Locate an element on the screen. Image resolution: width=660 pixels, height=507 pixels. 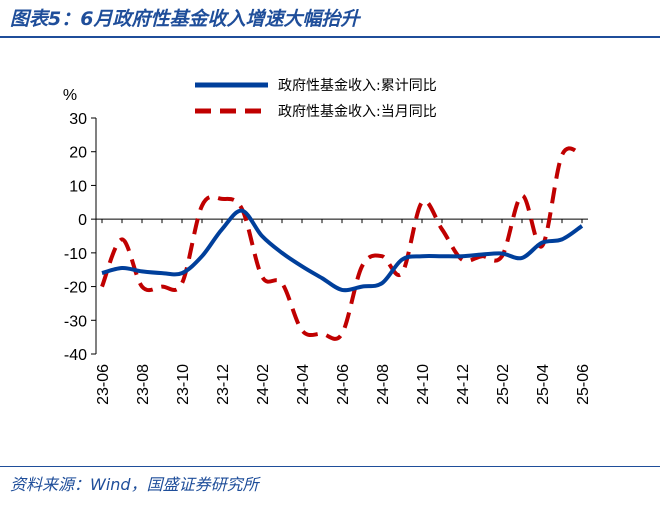
y-tick-label: -30 is located at coordinates (75, 321).